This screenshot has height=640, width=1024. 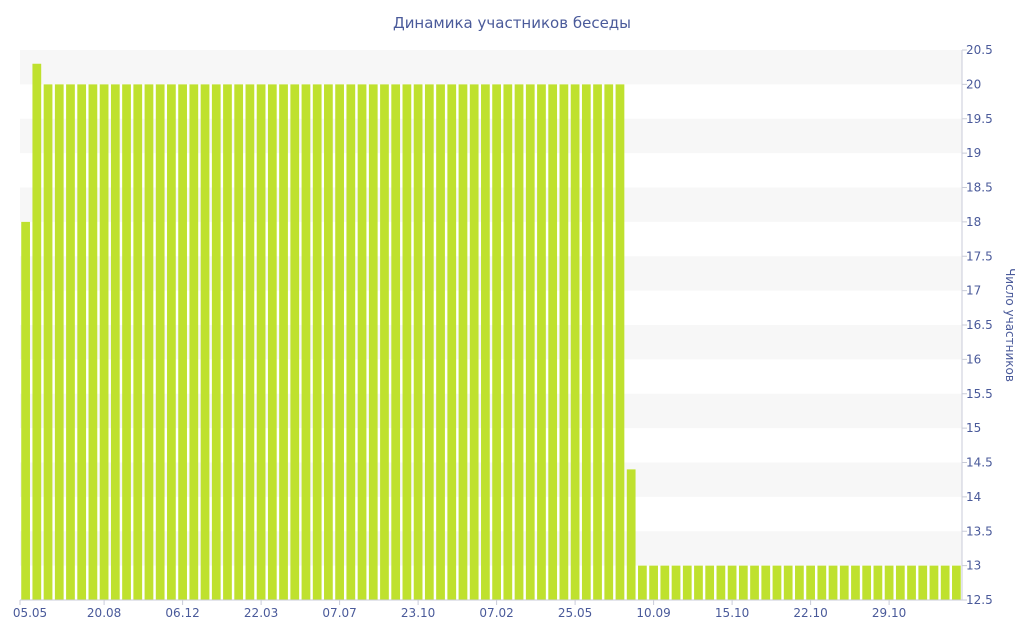 What do you see at coordinates (339, 613) in the screenshot?
I see `x-tick-label: 07.07` at bounding box center [339, 613].